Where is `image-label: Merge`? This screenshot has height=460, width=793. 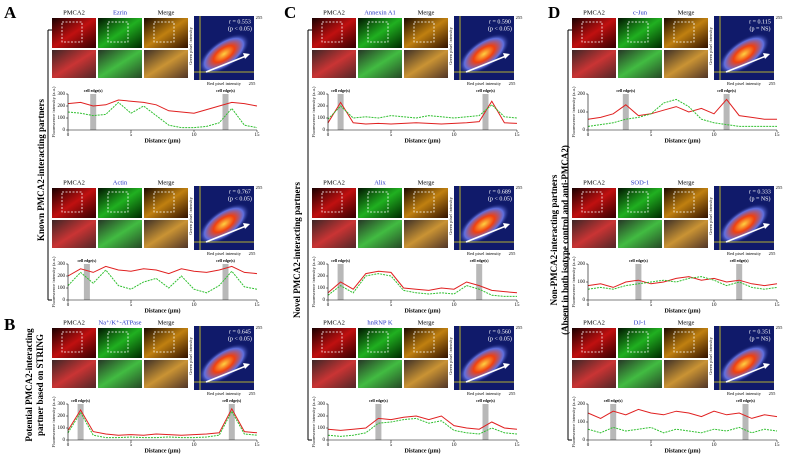 image-label: Merge is located at coordinates (166, 322).